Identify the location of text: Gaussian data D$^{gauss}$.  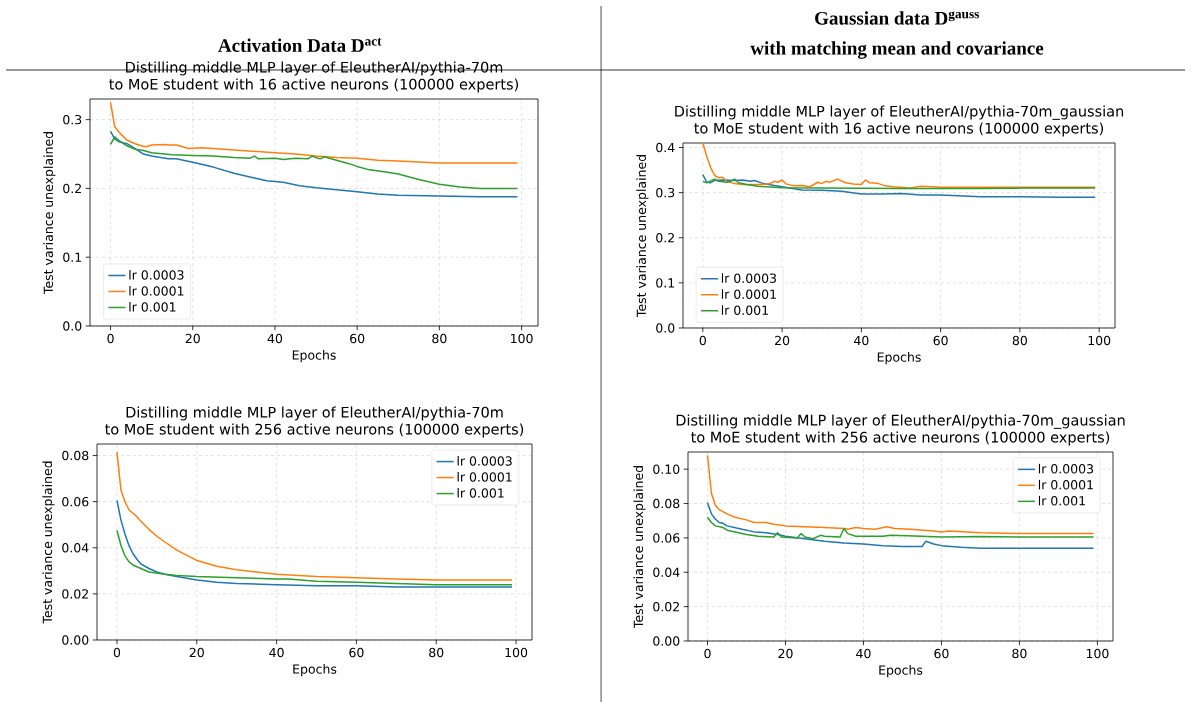
(897, 18).